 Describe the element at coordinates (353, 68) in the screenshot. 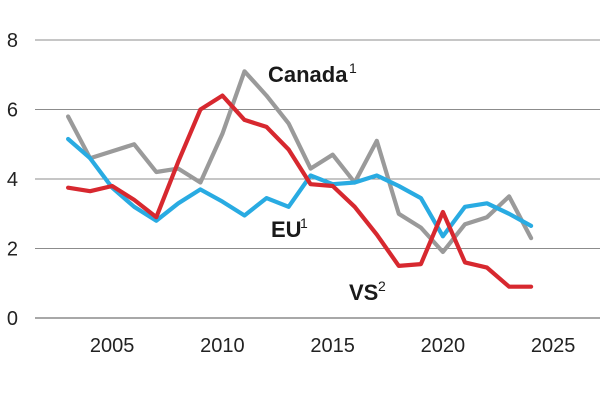

I see `series-label-canada-superscript: 1` at that location.